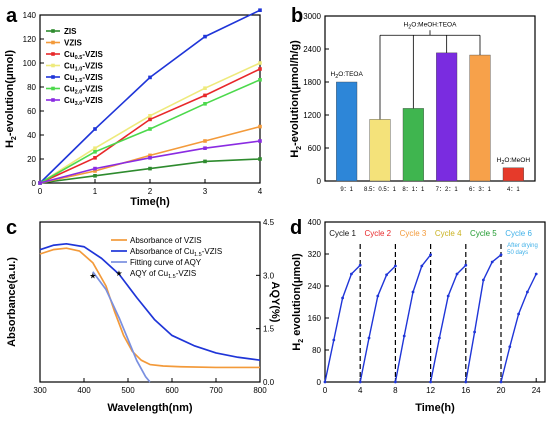 This screenshot has width=550, height=421. I want to click on a-legend-label: Cu1.0-VZIS, so click(83, 67).